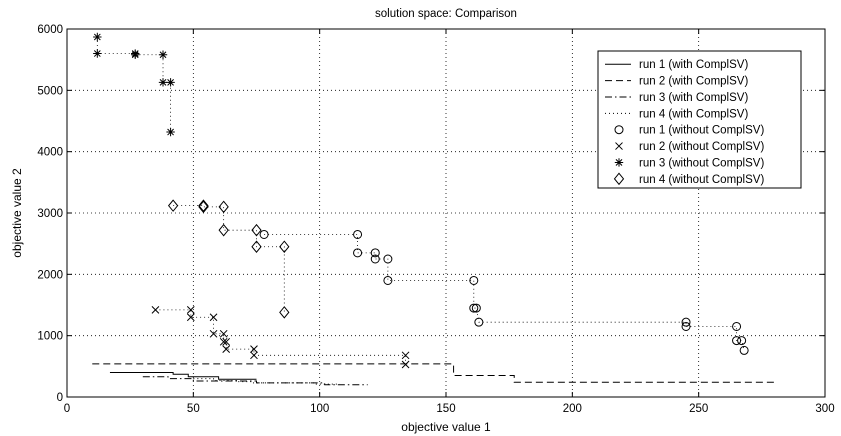 The height and width of the screenshot is (436, 841). What do you see at coordinates (17, 213) in the screenshot?
I see `y-axis-label: objective value 2` at bounding box center [17, 213].